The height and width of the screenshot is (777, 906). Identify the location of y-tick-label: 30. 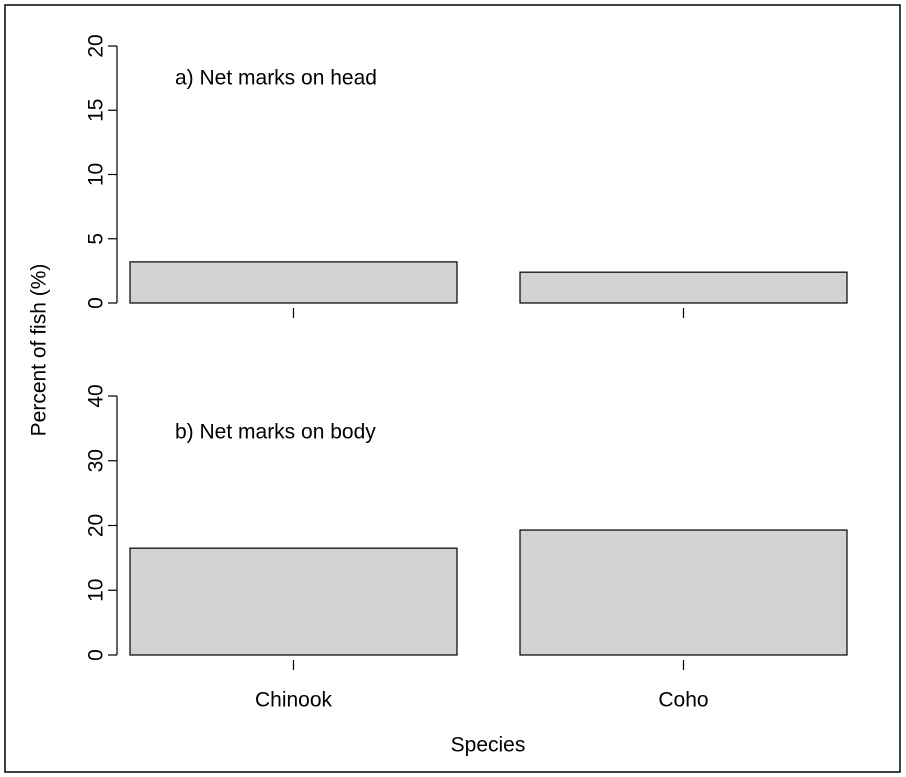
(96, 460).